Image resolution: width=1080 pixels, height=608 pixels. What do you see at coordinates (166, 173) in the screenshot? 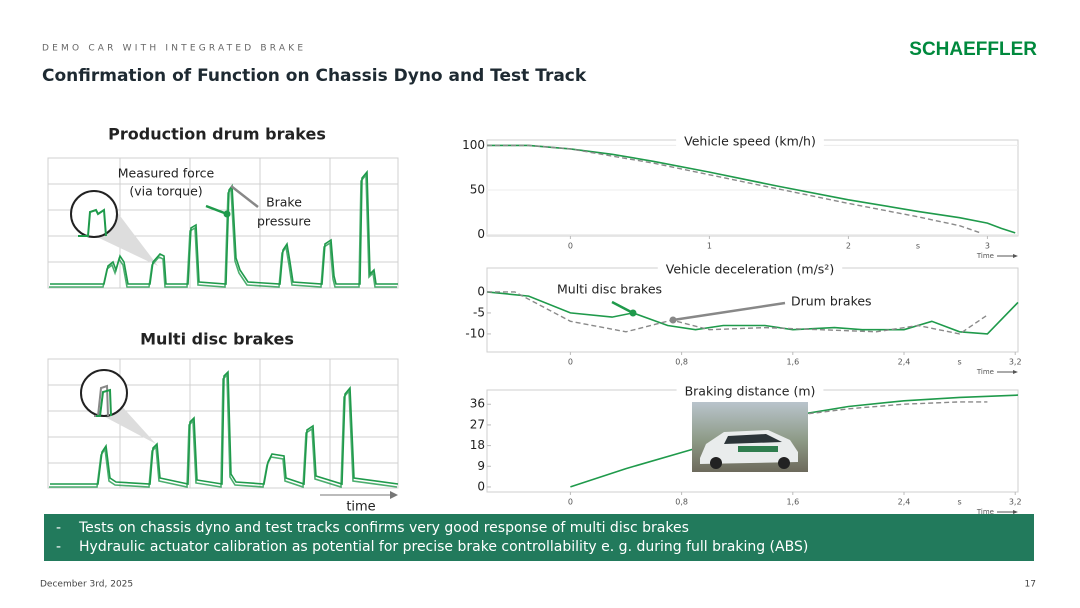
I see `annotation: Measured force` at bounding box center [166, 173].